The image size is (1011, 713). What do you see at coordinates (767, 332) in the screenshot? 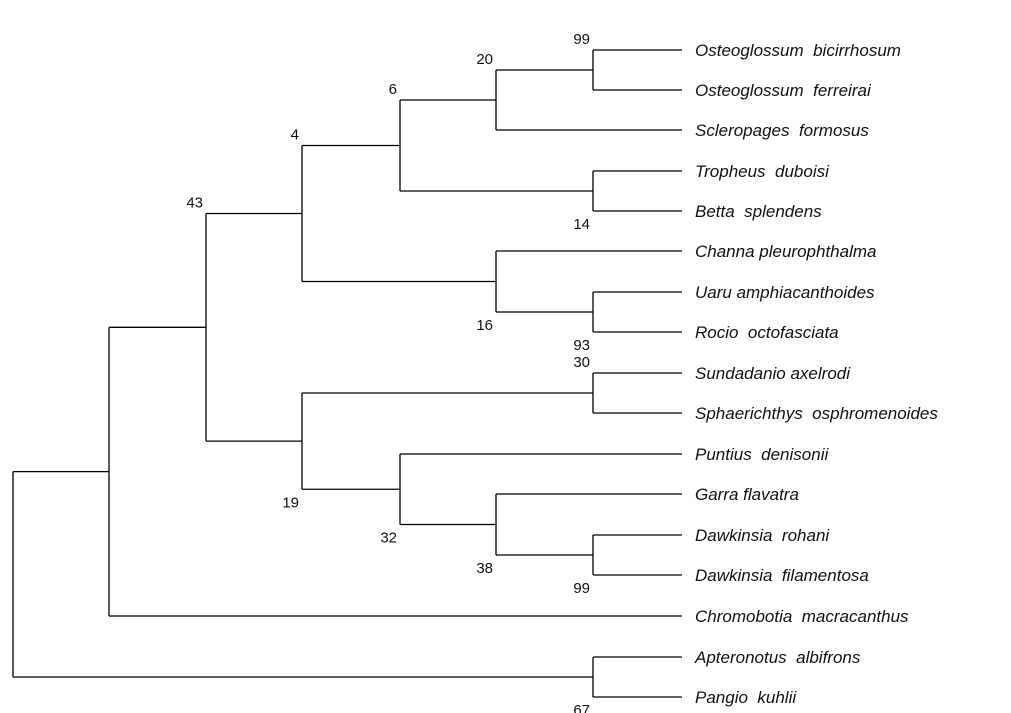
I see `taxon-label: Rocio octofasciata` at bounding box center [767, 332].